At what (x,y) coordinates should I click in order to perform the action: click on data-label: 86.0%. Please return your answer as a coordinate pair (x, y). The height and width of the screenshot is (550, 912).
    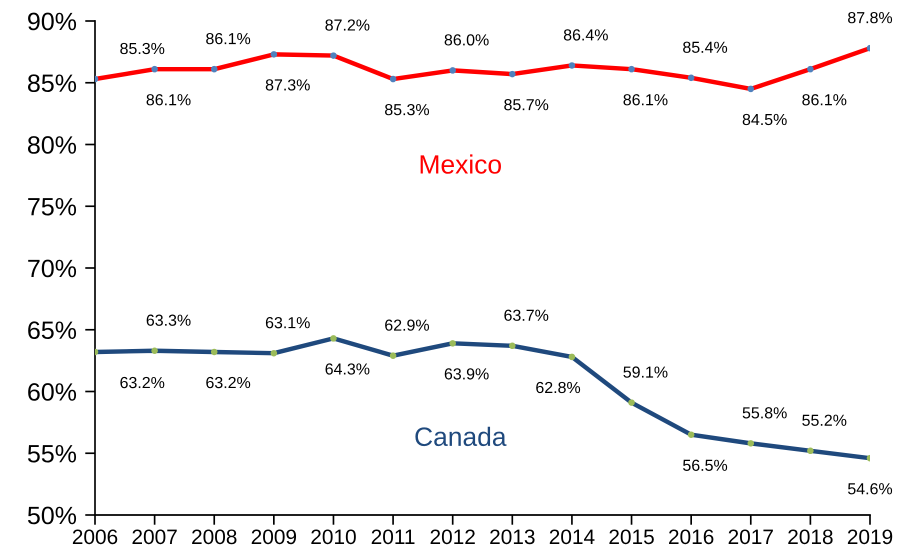
    Looking at the image, I should click on (466, 40).